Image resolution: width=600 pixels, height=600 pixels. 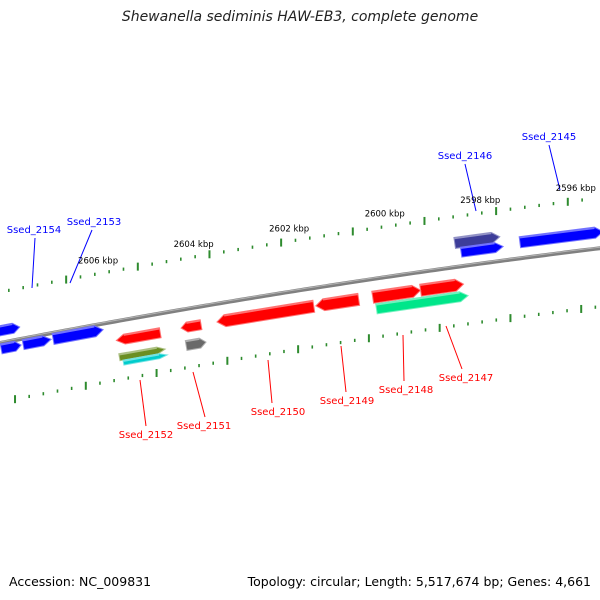 I want to click on gene-label: Ssed_2147, so click(x=466, y=378).